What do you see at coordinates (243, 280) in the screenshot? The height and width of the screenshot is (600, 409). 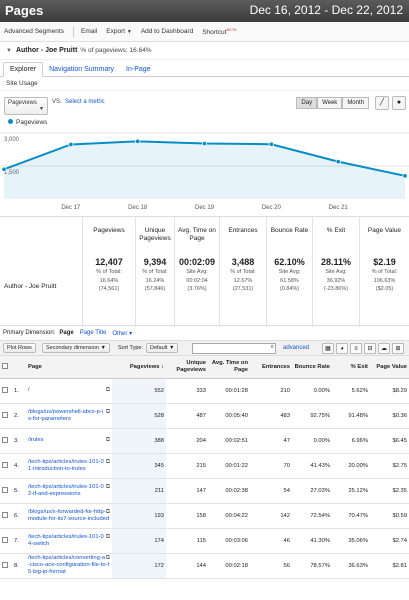 I see `summary-metric-sub2: 12.67%` at bounding box center [243, 280].